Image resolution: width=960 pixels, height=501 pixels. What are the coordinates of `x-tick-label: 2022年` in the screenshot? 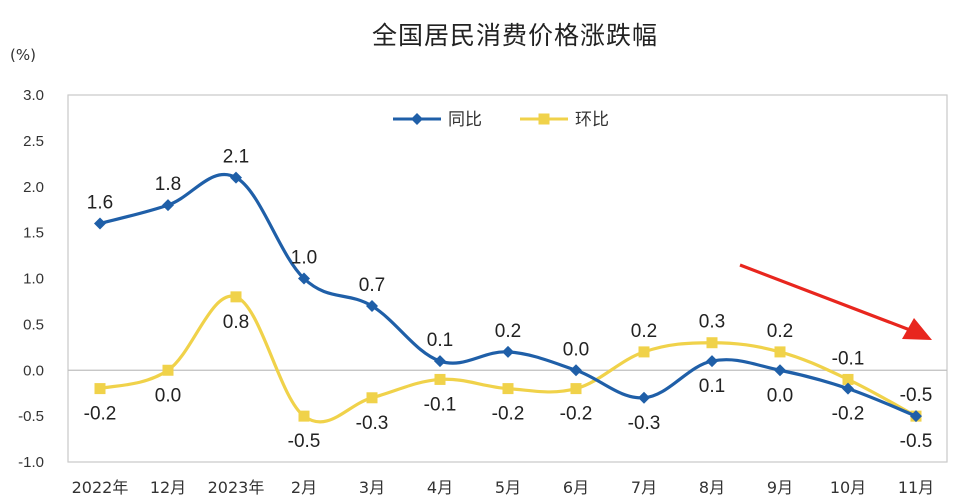 It's located at (100, 487).